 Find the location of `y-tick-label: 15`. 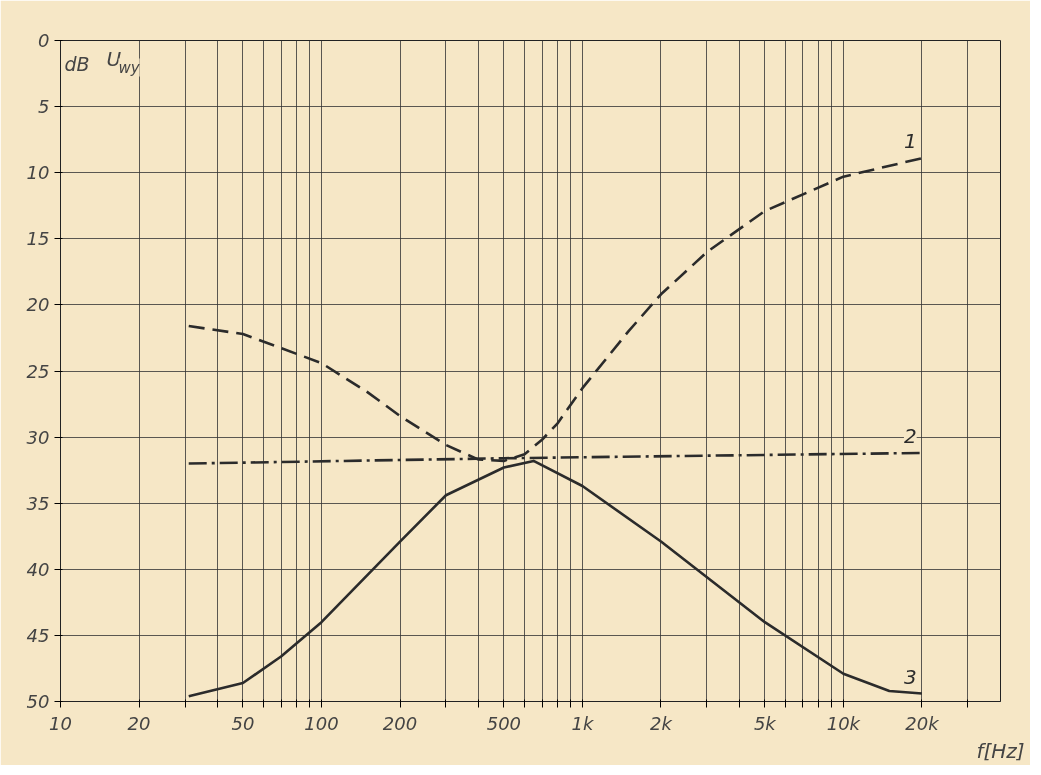

y-tick-label: 15 is located at coordinates (38, 239).